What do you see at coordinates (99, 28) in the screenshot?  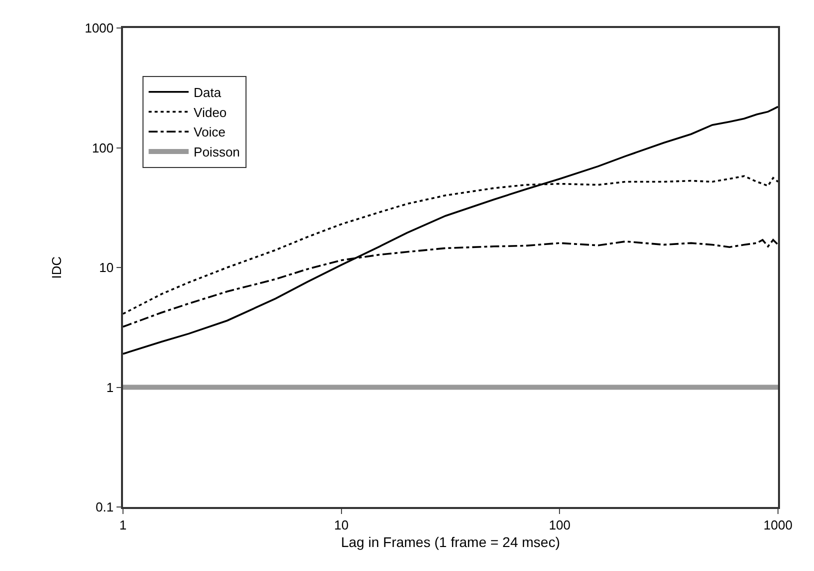 I see `y-tick-label: 1000` at bounding box center [99, 28].